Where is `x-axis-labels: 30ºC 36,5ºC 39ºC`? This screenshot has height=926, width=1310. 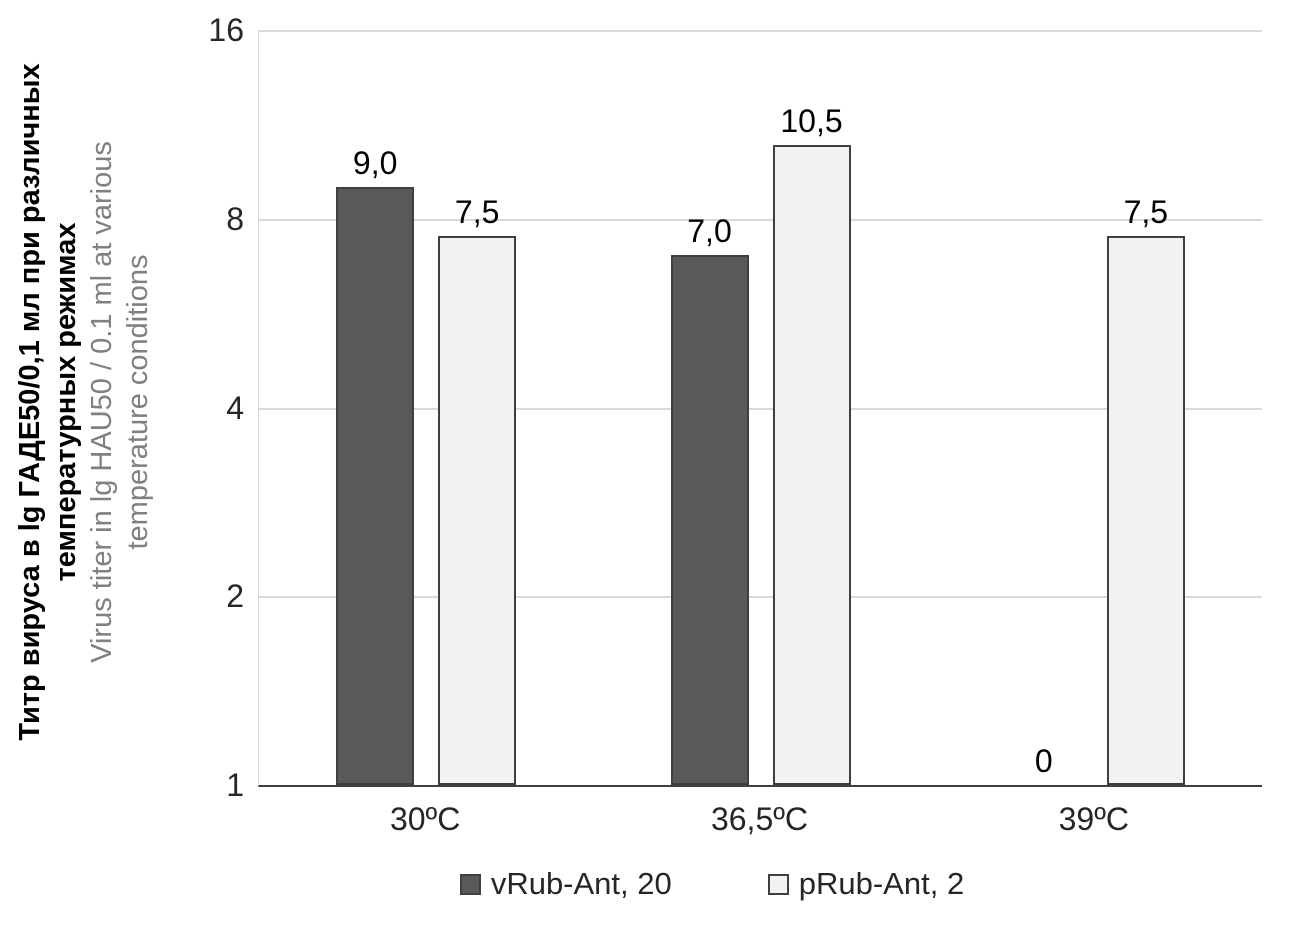
x-axis-labels: 30ºC 36,5ºC 39ºC is located at coordinates (760, 821).